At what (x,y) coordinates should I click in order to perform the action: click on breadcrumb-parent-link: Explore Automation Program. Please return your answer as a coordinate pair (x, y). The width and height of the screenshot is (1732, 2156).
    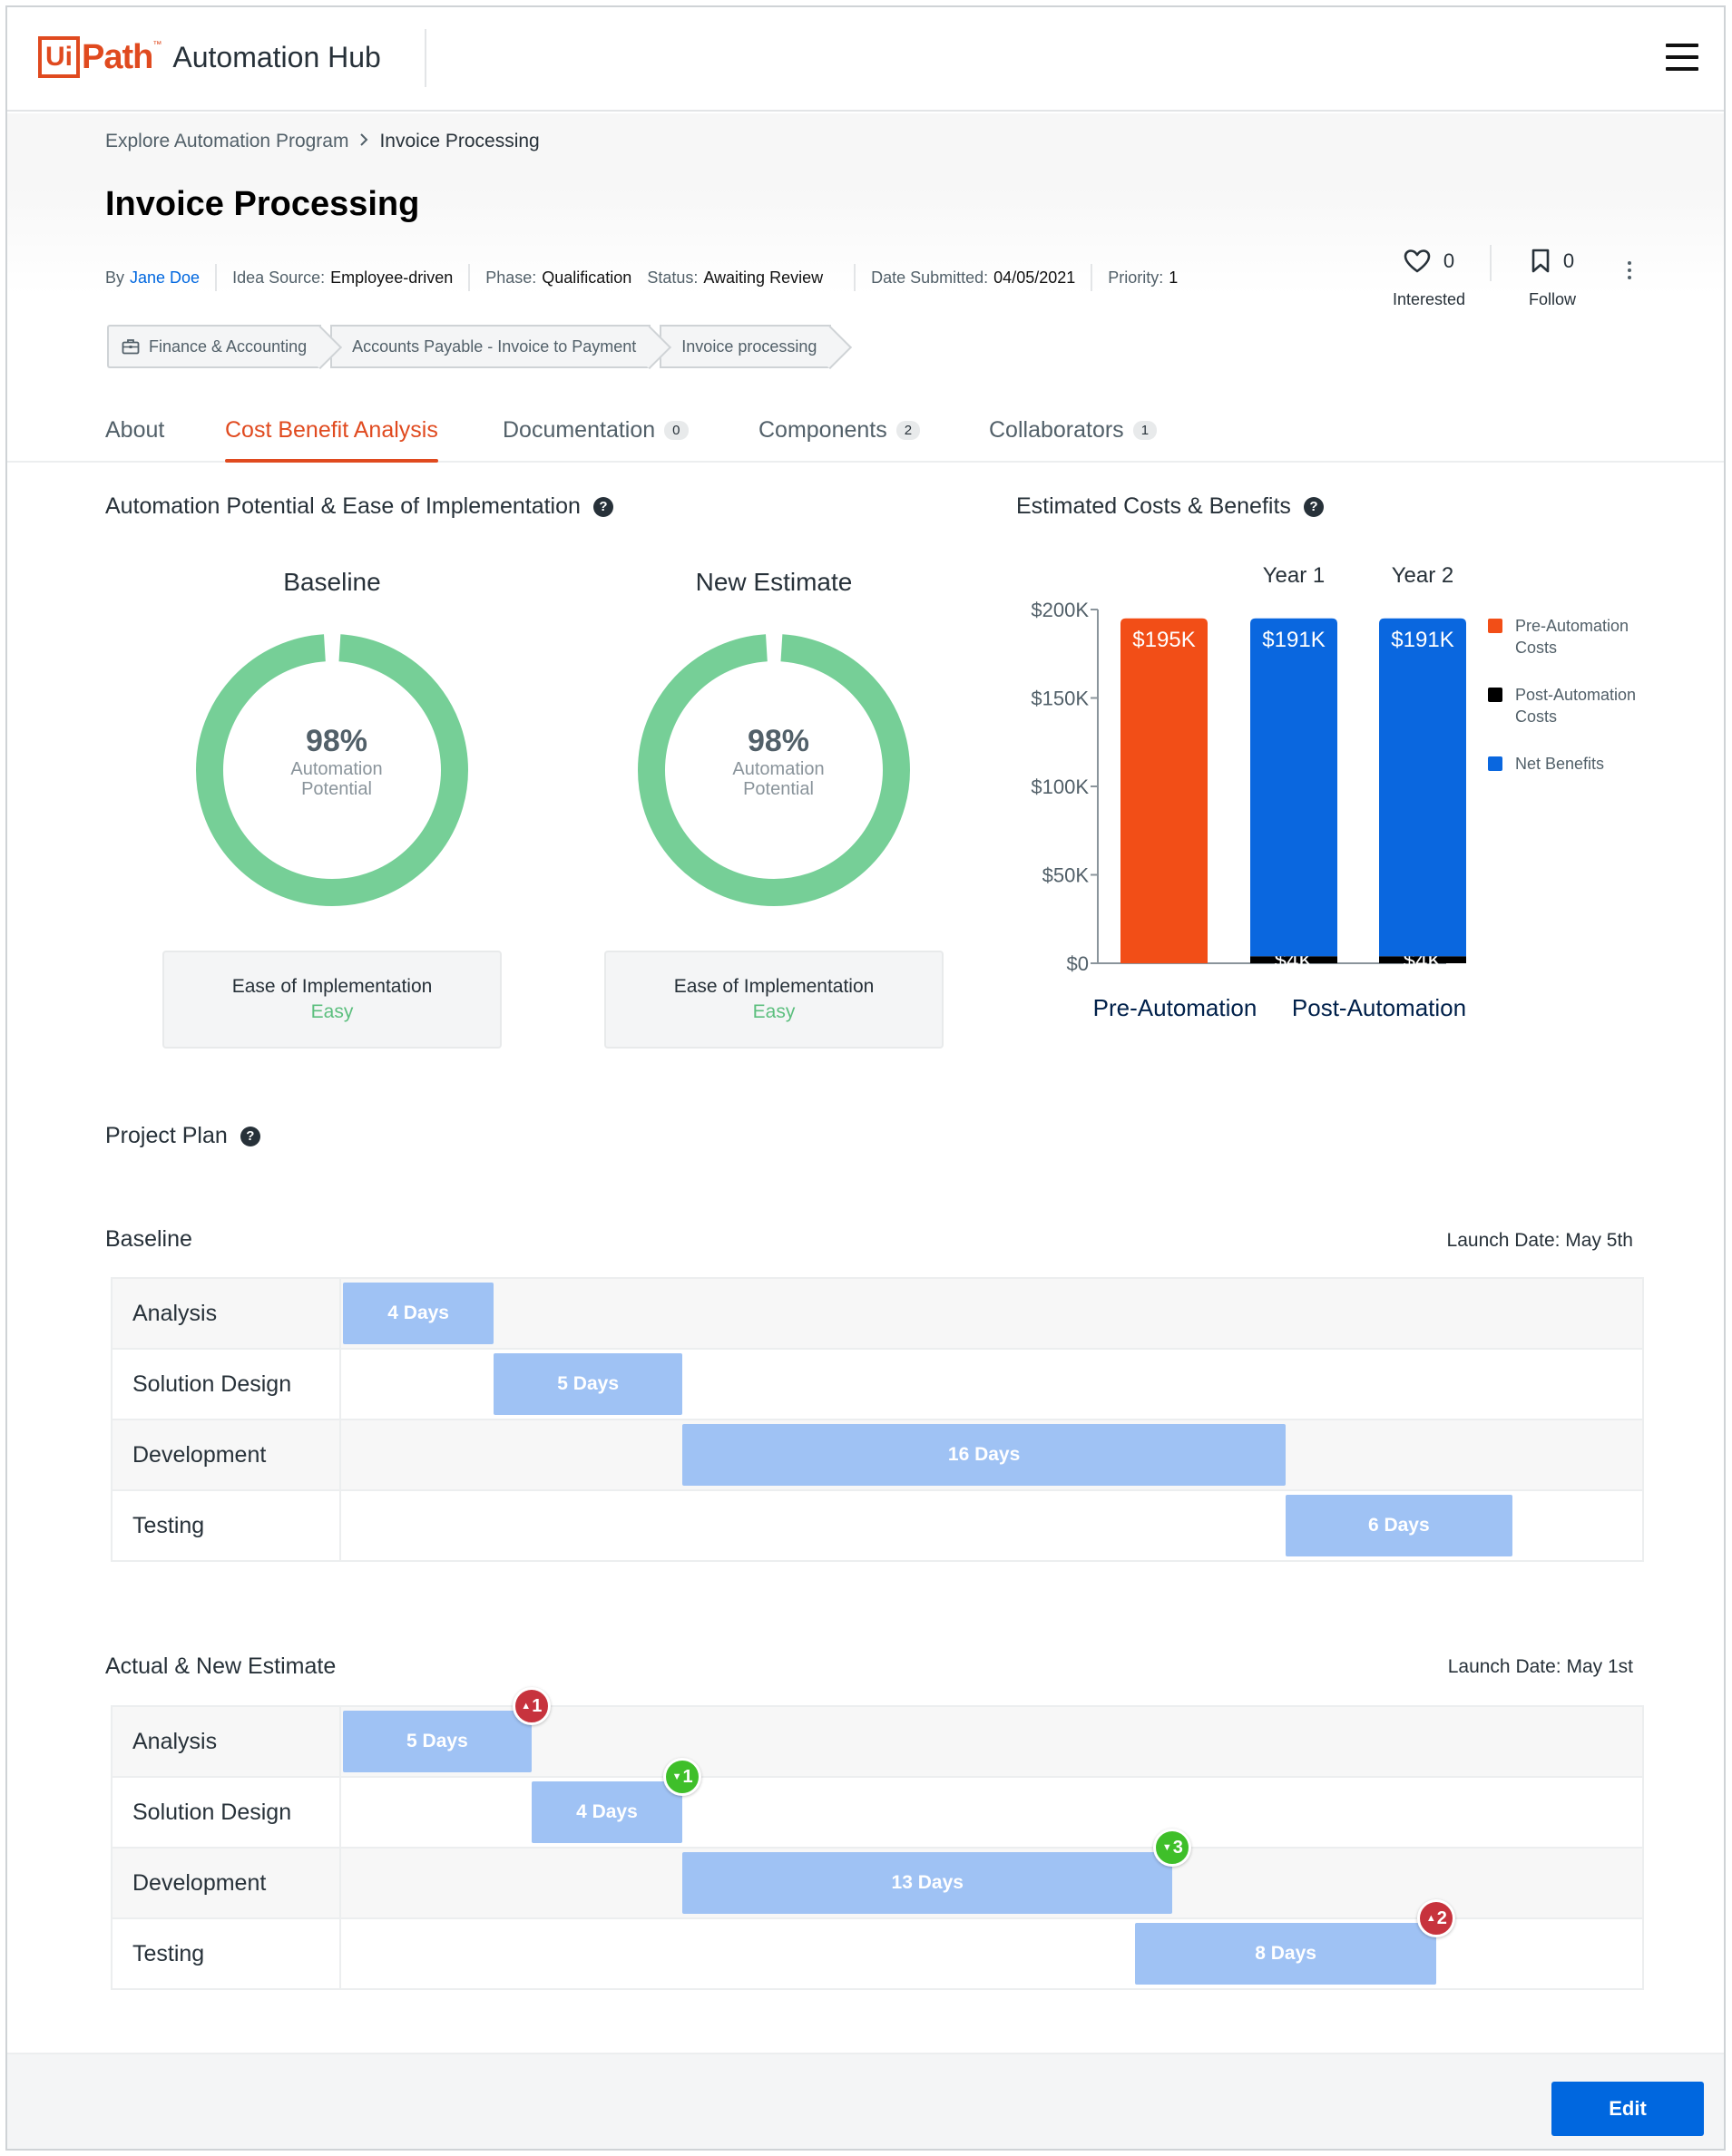
    Looking at the image, I should click on (227, 141).